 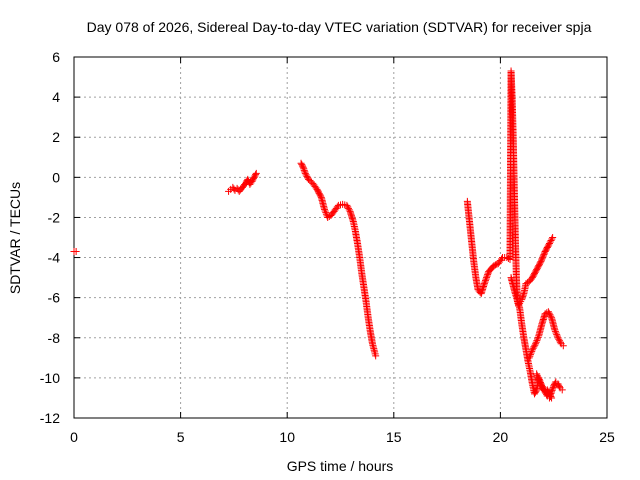 I want to click on y-tick-label: -12, so click(x=50, y=418).